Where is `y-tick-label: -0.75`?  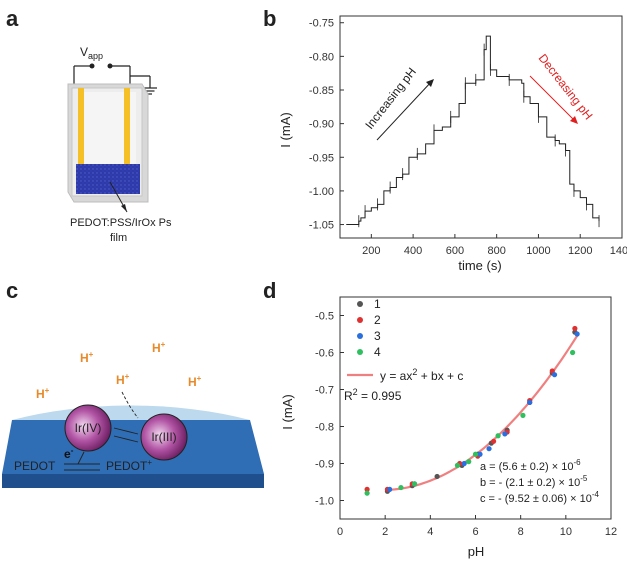 y-tick-label: -0.75 is located at coordinates (321, 24).